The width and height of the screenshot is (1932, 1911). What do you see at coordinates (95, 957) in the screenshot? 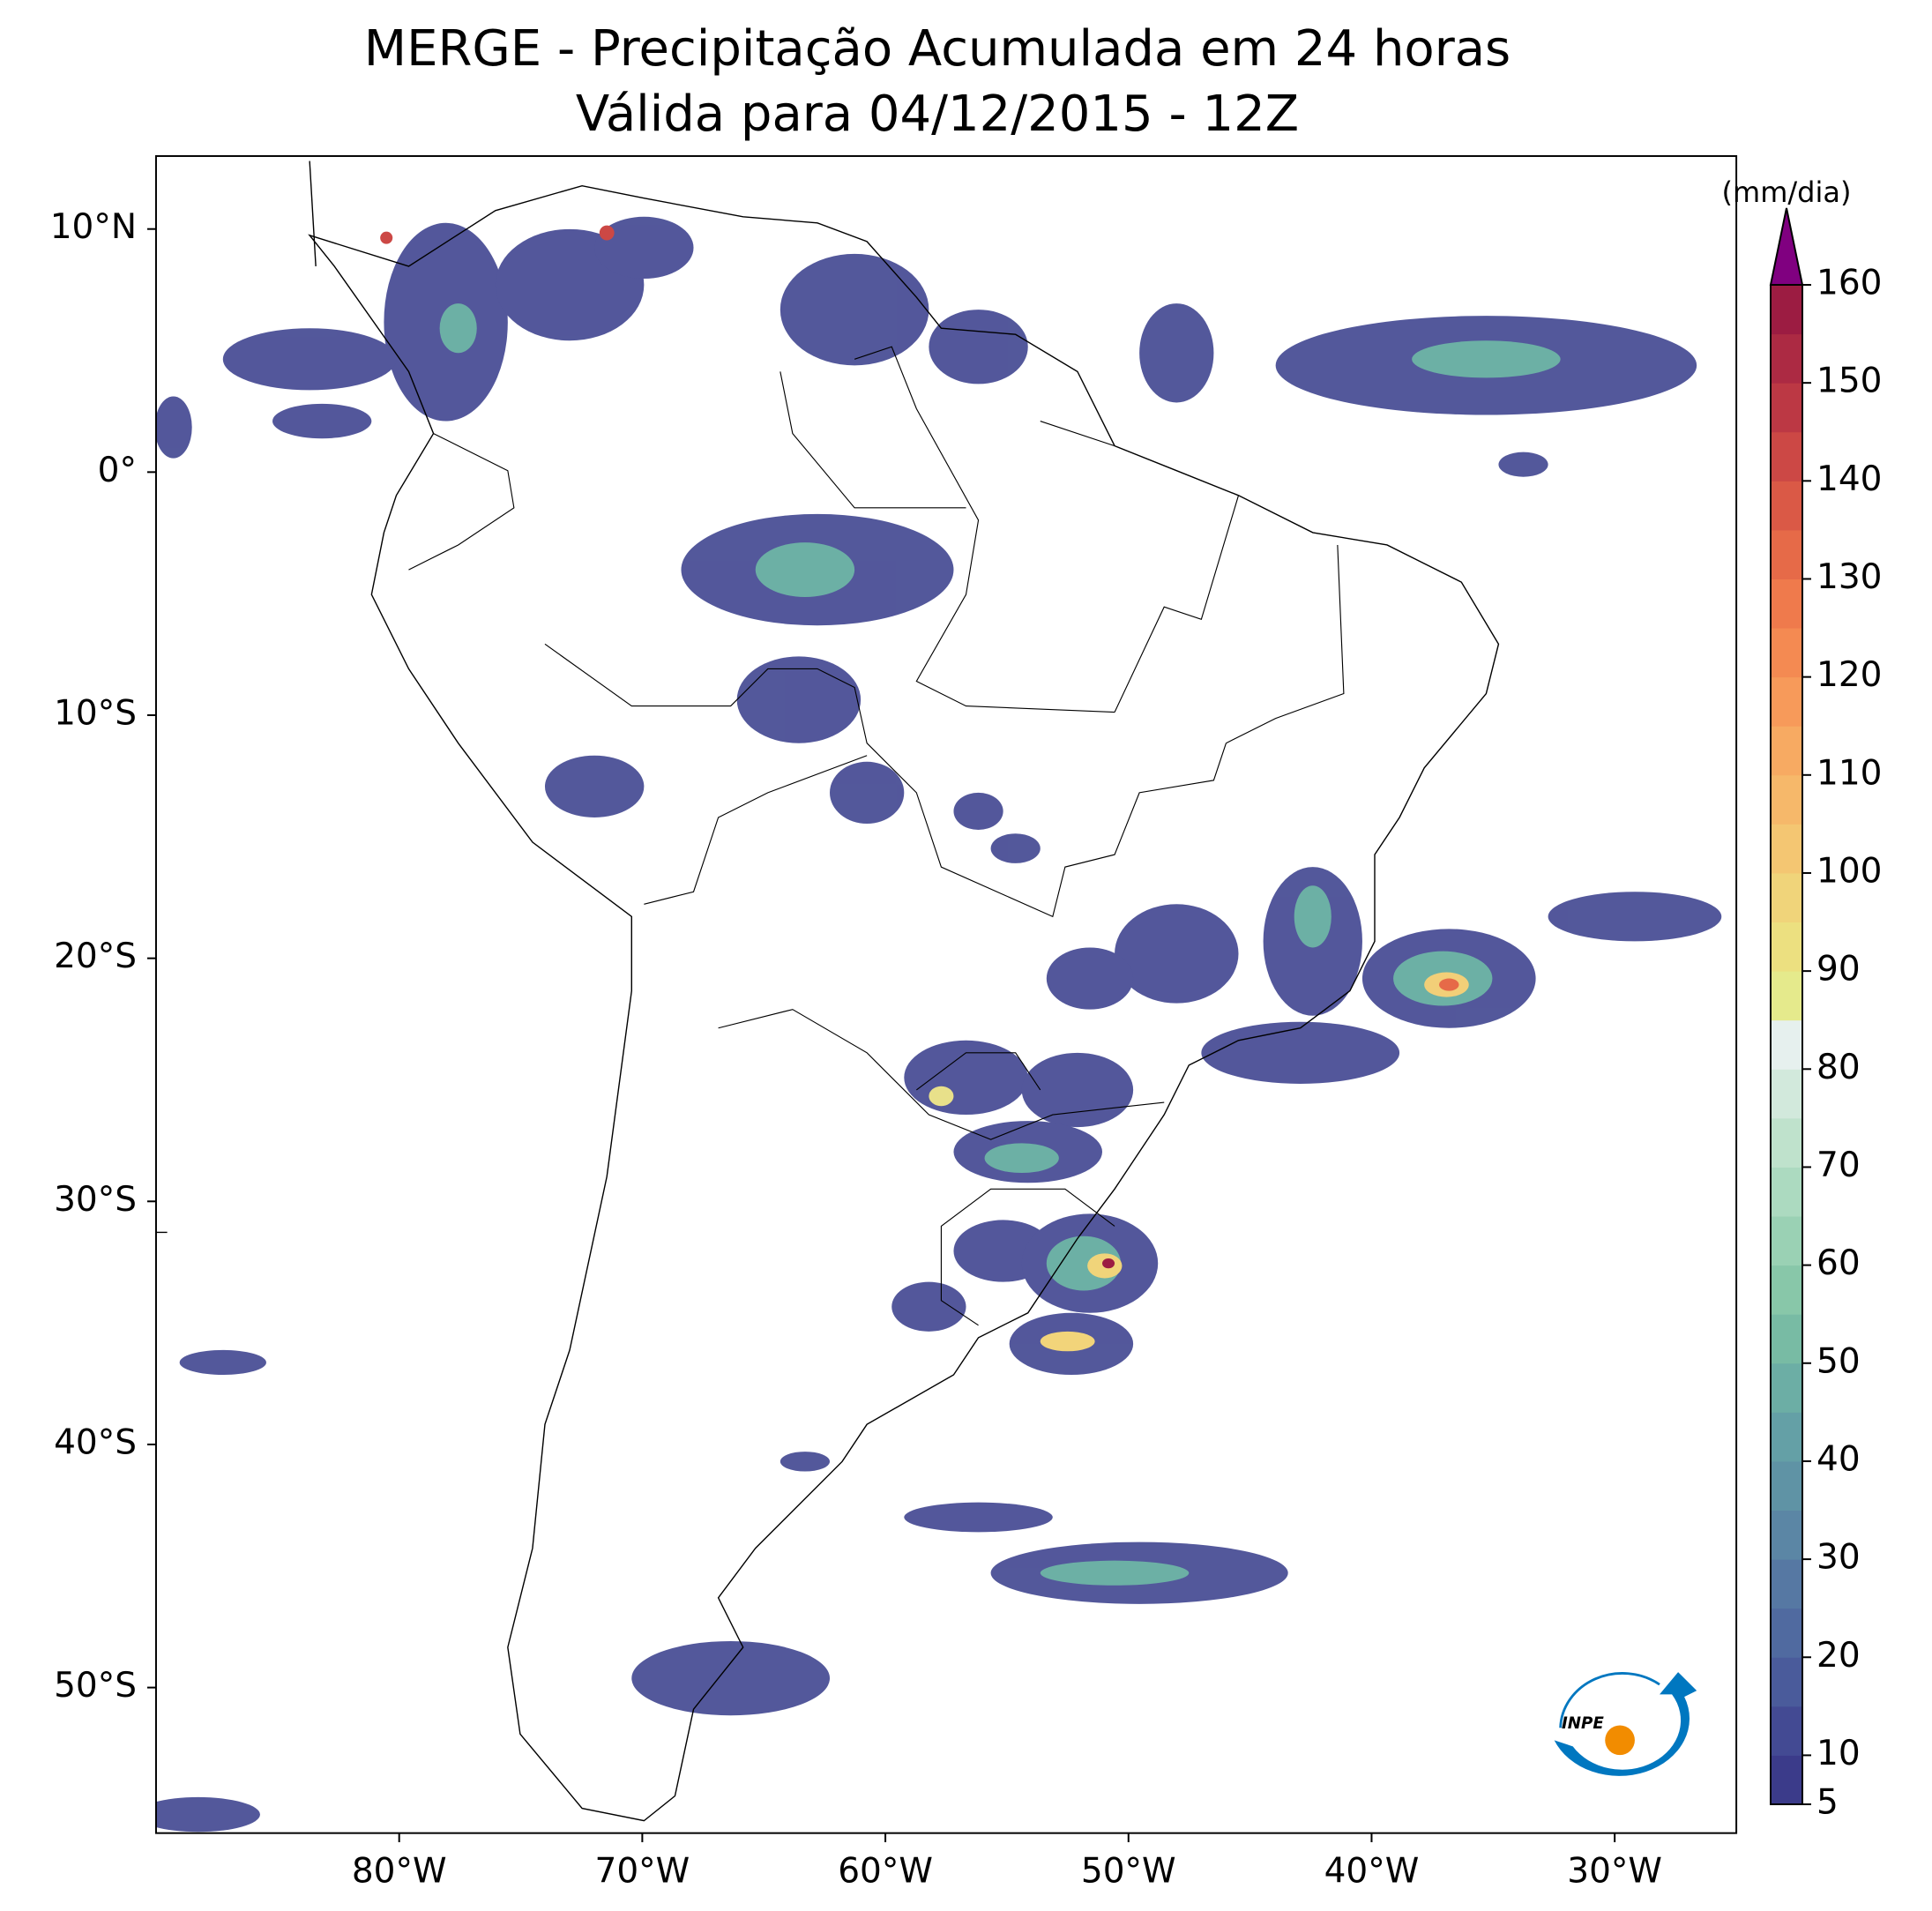
I see `y-tick-label: 20°S` at bounding box center [95, 957].